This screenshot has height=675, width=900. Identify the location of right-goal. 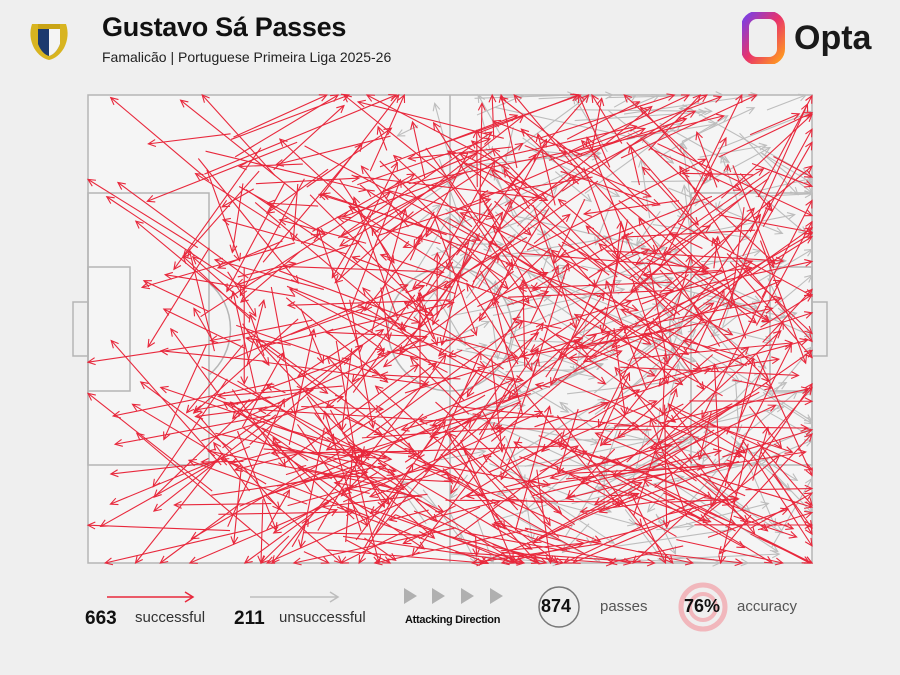
(819, 329).